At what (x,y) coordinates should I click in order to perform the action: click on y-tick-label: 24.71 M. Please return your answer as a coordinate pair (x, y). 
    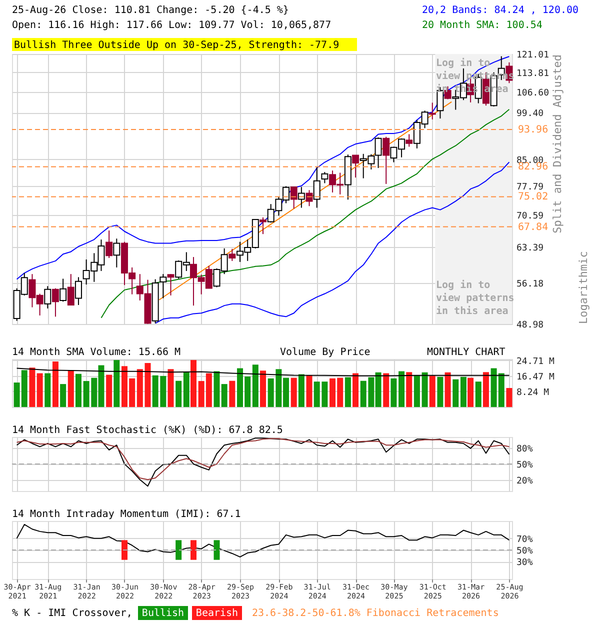
    Looking at the image, I should click on (536, 361).